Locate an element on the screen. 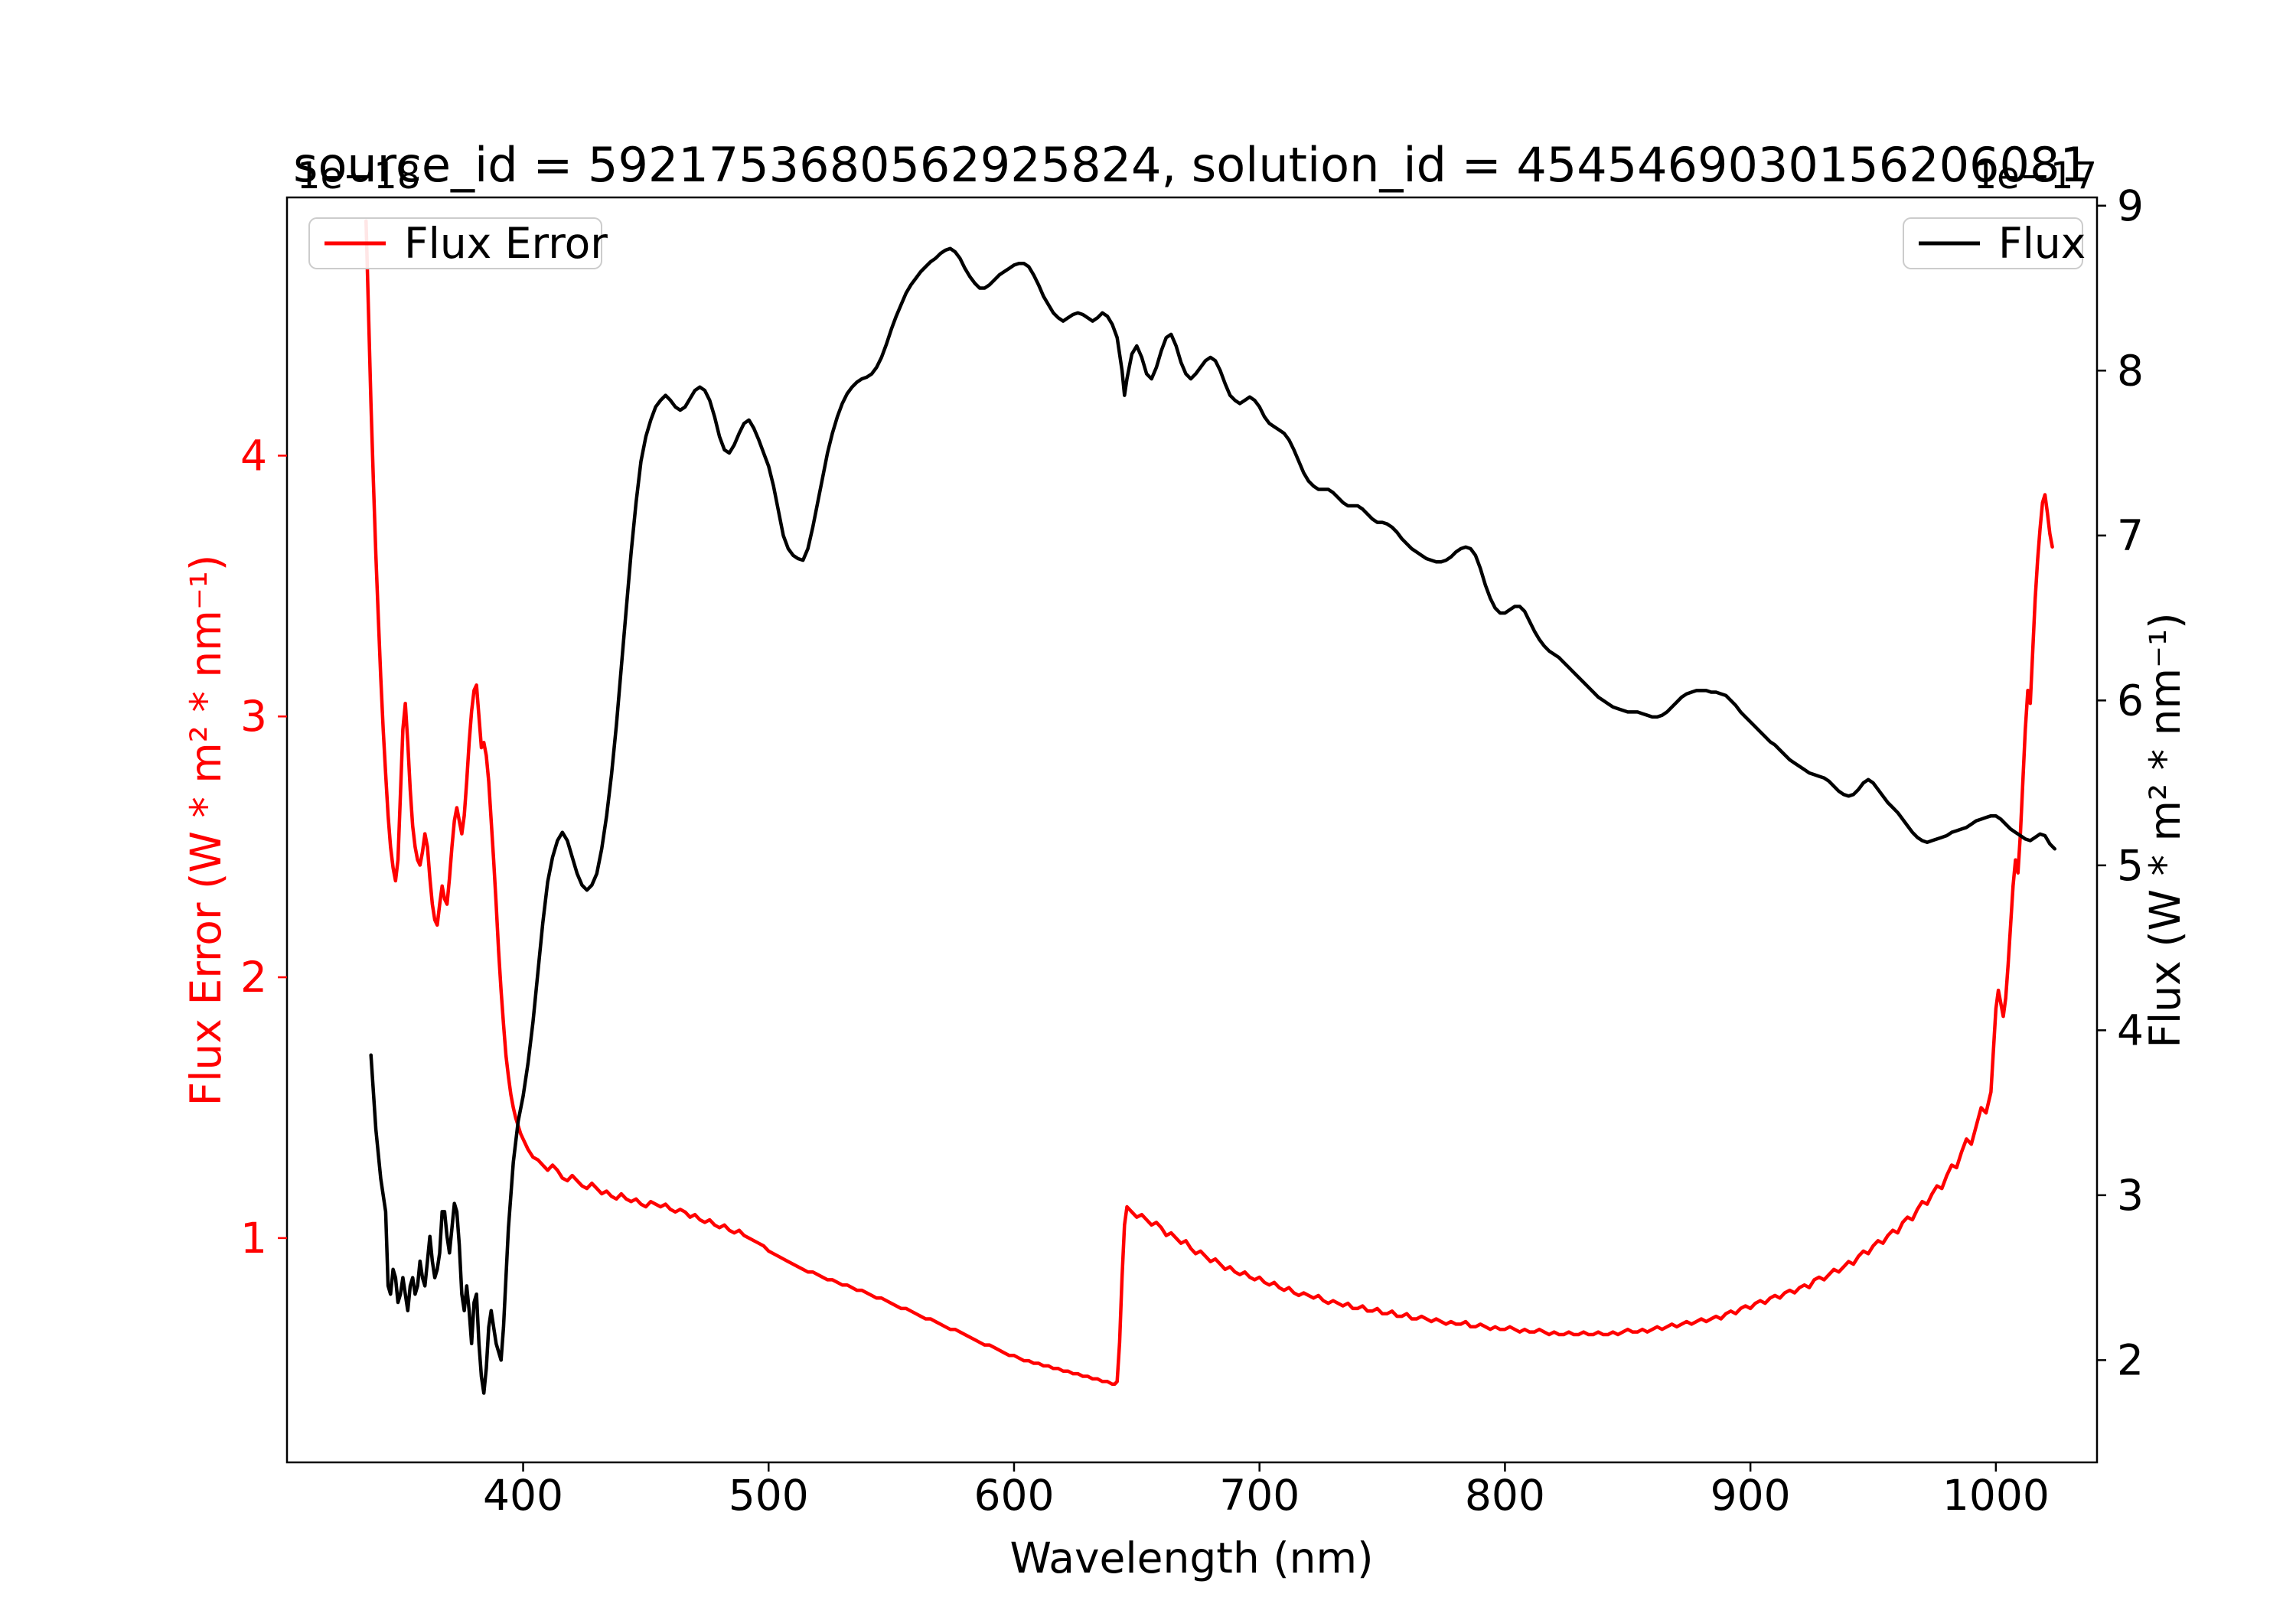  right-y-axis-label: Flux (W * m² * nm⁻¹) is located at coordinates (2165, 830).